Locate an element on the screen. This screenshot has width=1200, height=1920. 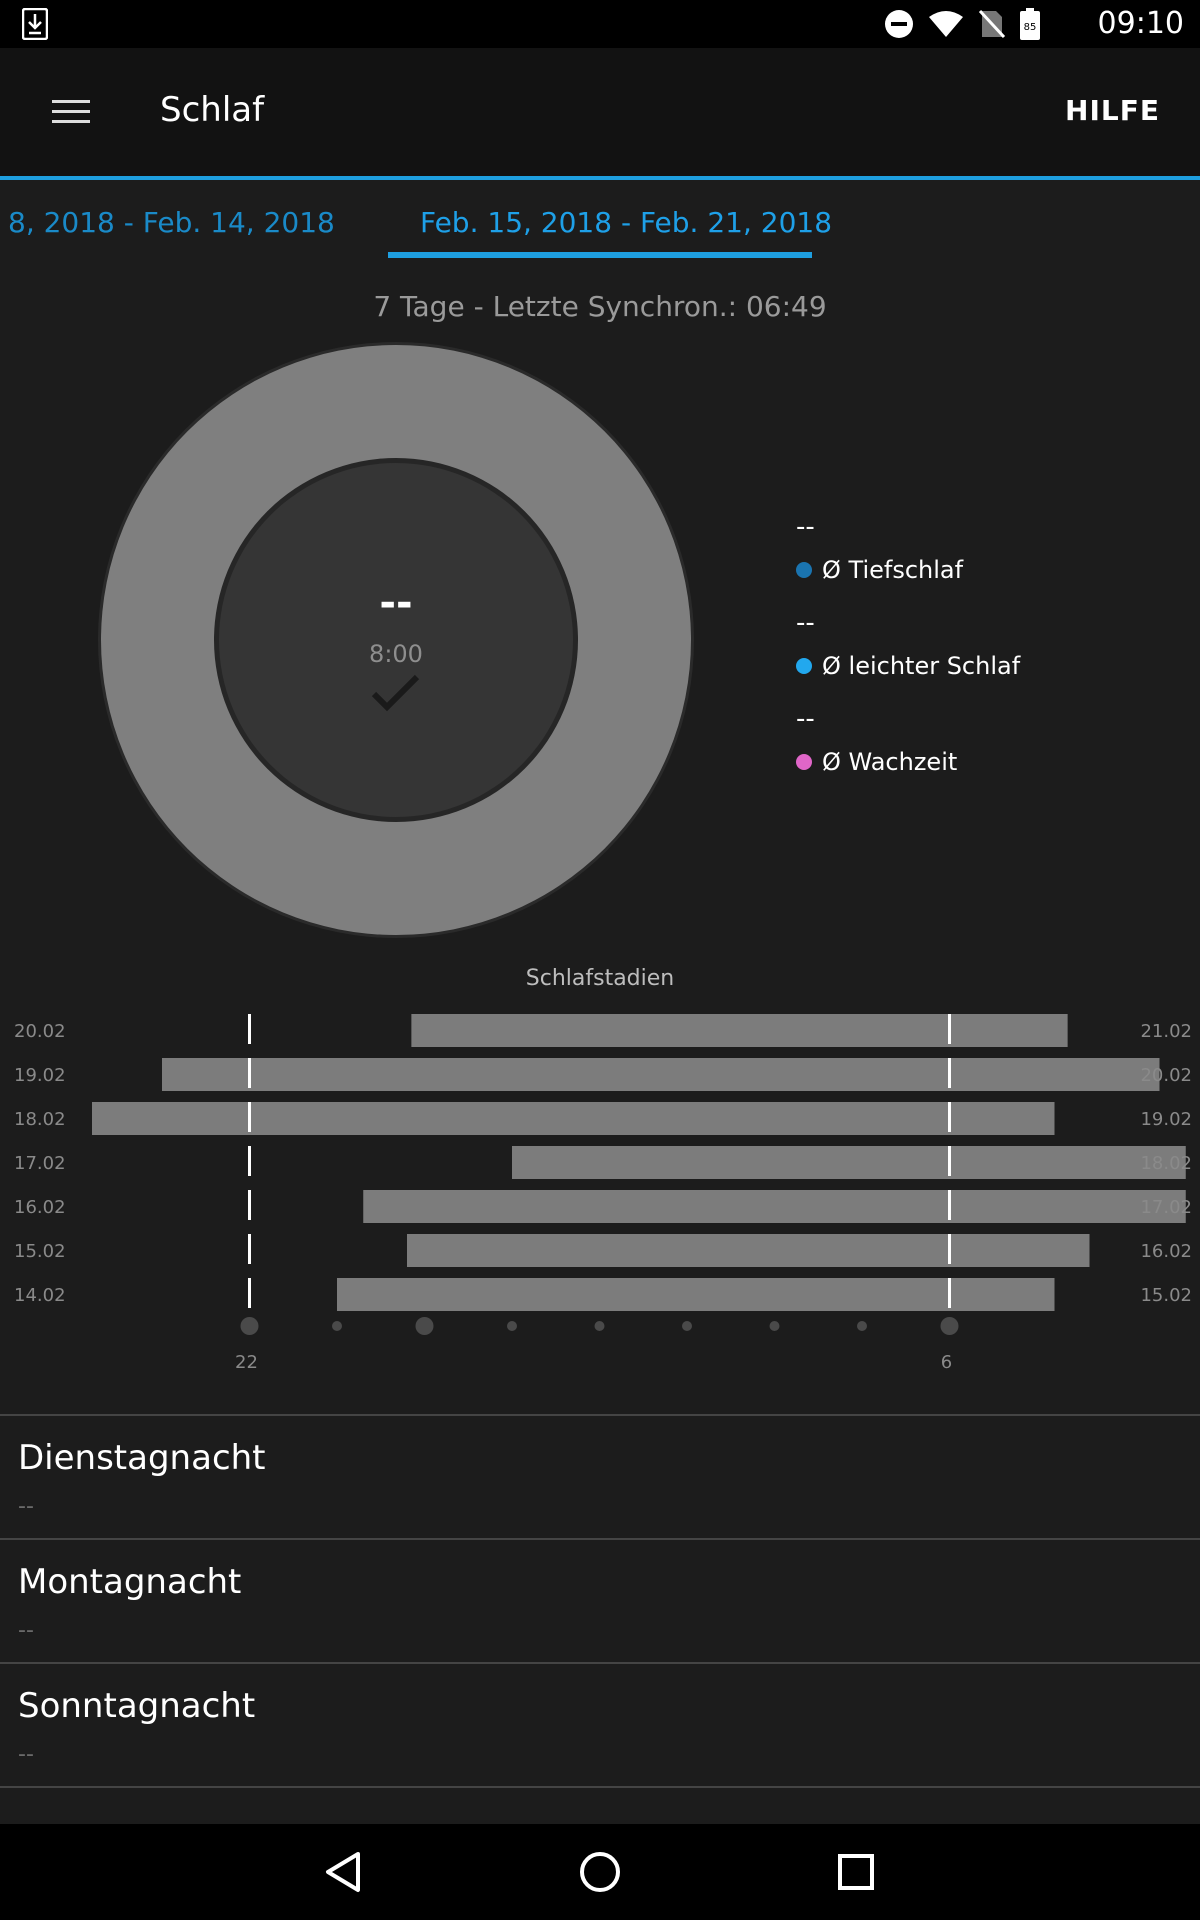
sync-status: 7 Tage - Letzte Synchron.: 06:49 is located at coordinates (600, 306).